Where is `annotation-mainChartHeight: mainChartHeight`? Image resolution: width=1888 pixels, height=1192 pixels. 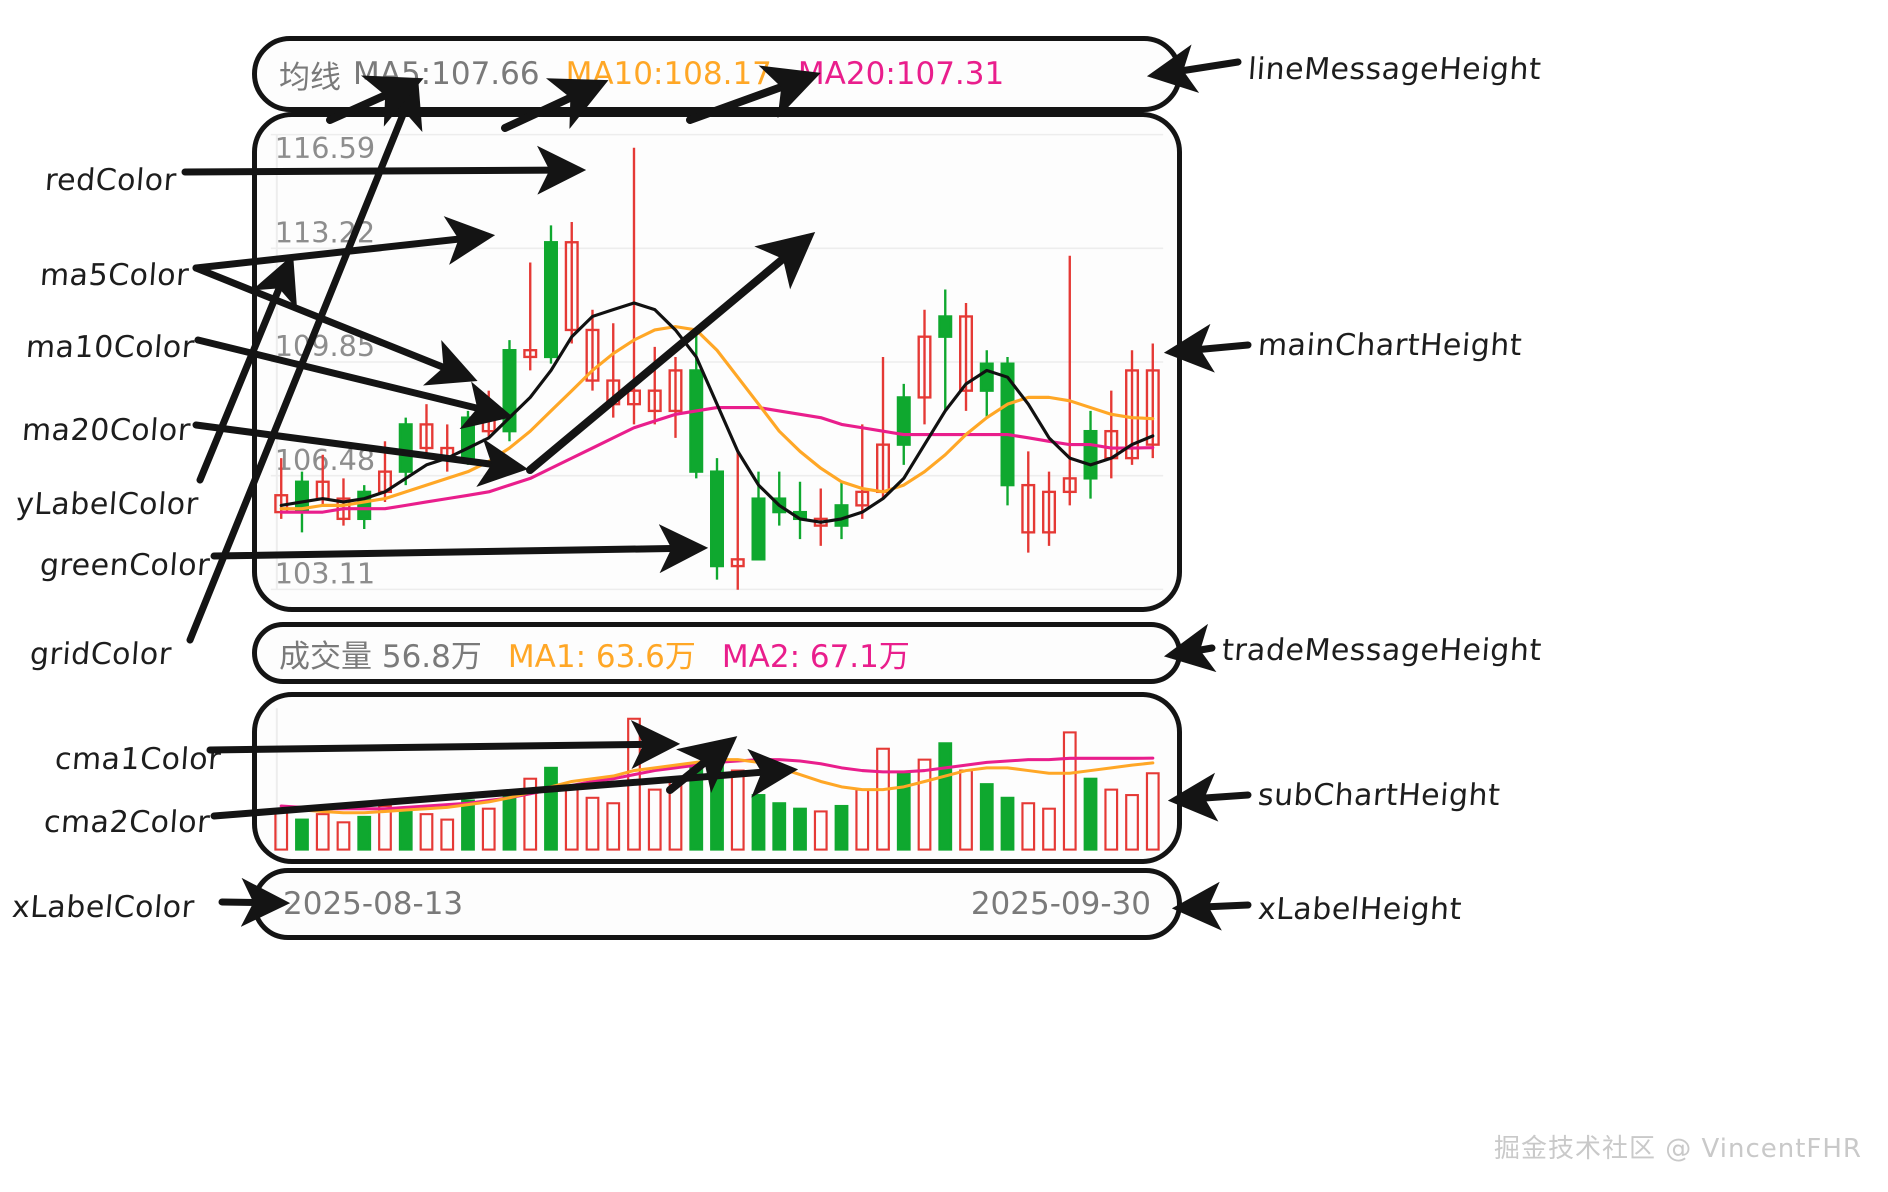 annotation-mainChartHeight: mainChartHeight is located at coordinates (1390, 345).